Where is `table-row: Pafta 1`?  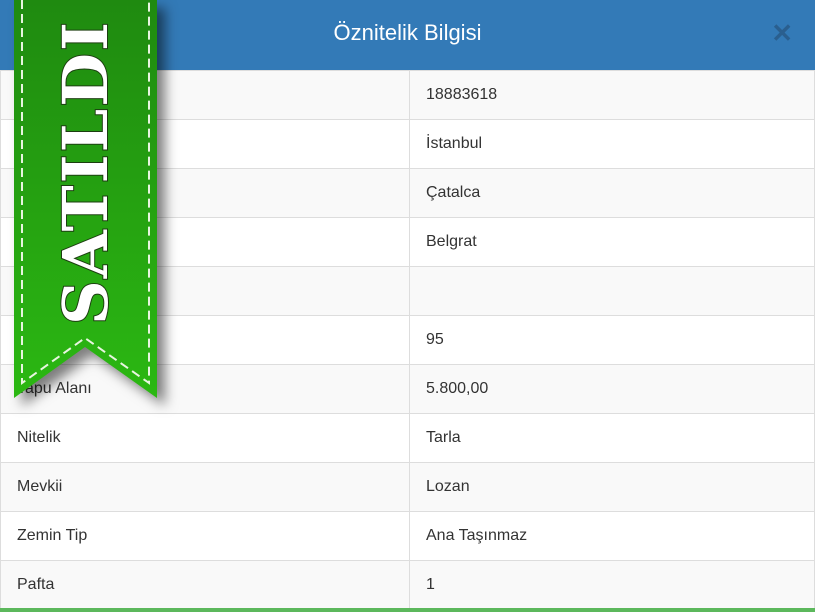
table-row: Pafta 1 is located at coordinates (407, 585).